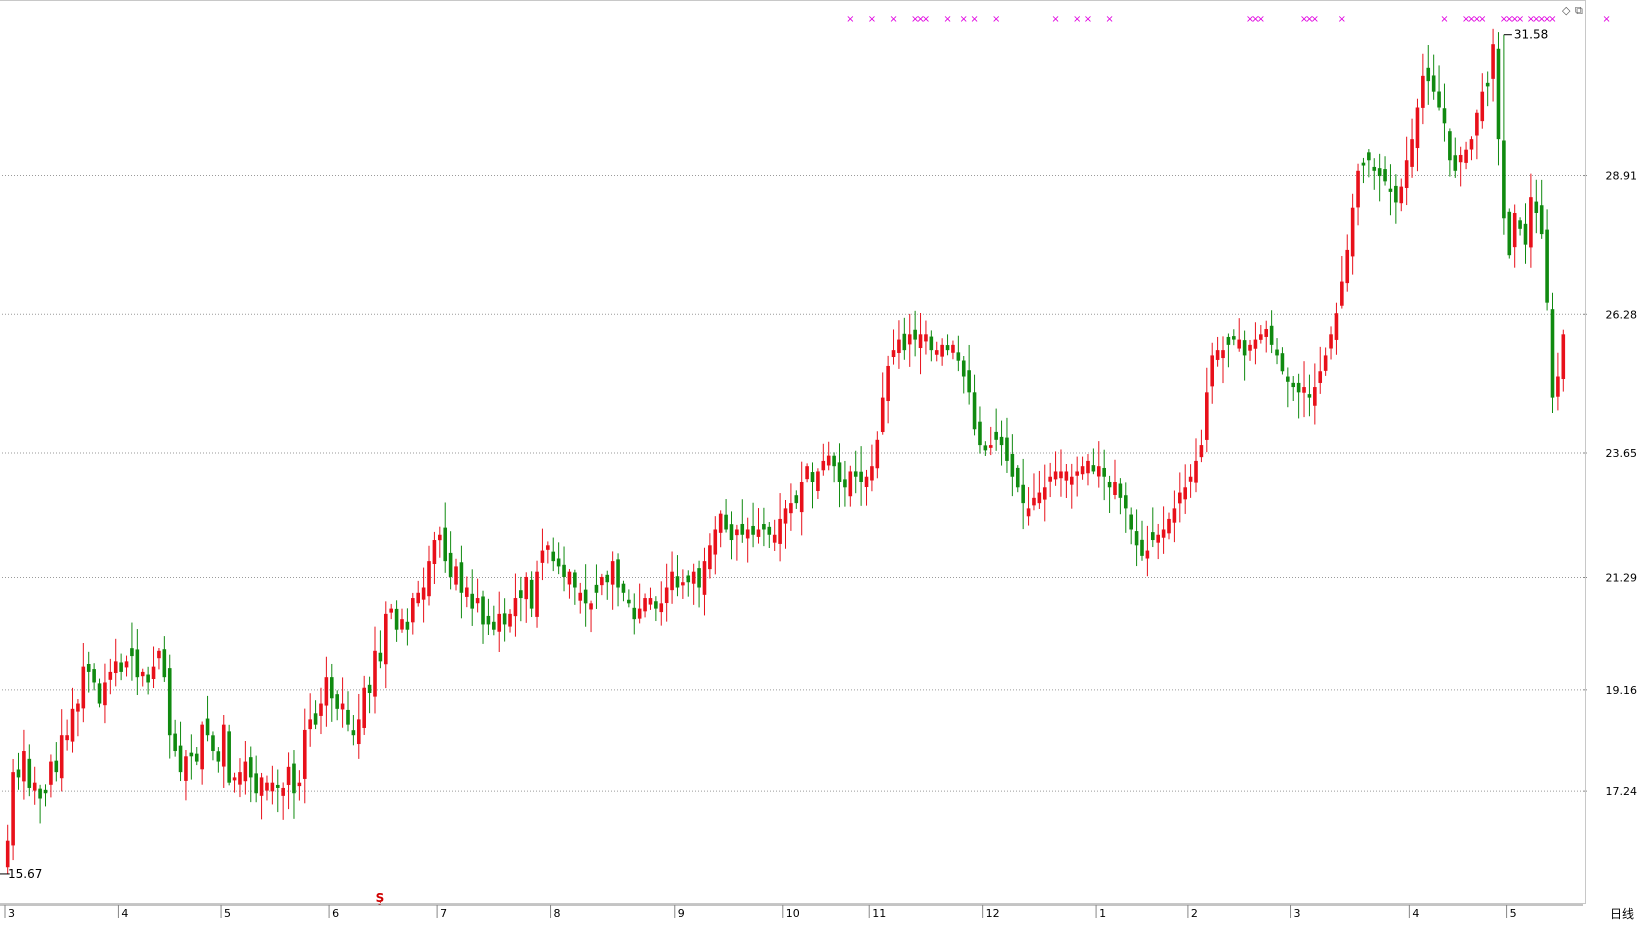 This screenshot has height=925, width=1642. What do you see at coordinates (1228, 19) in the screenshot?
I see `signal-markers: × × × ××× × × × × × × × × ××× ××× × × ×××× ×××× ××××× ×` at bounding box center [1228, 19].